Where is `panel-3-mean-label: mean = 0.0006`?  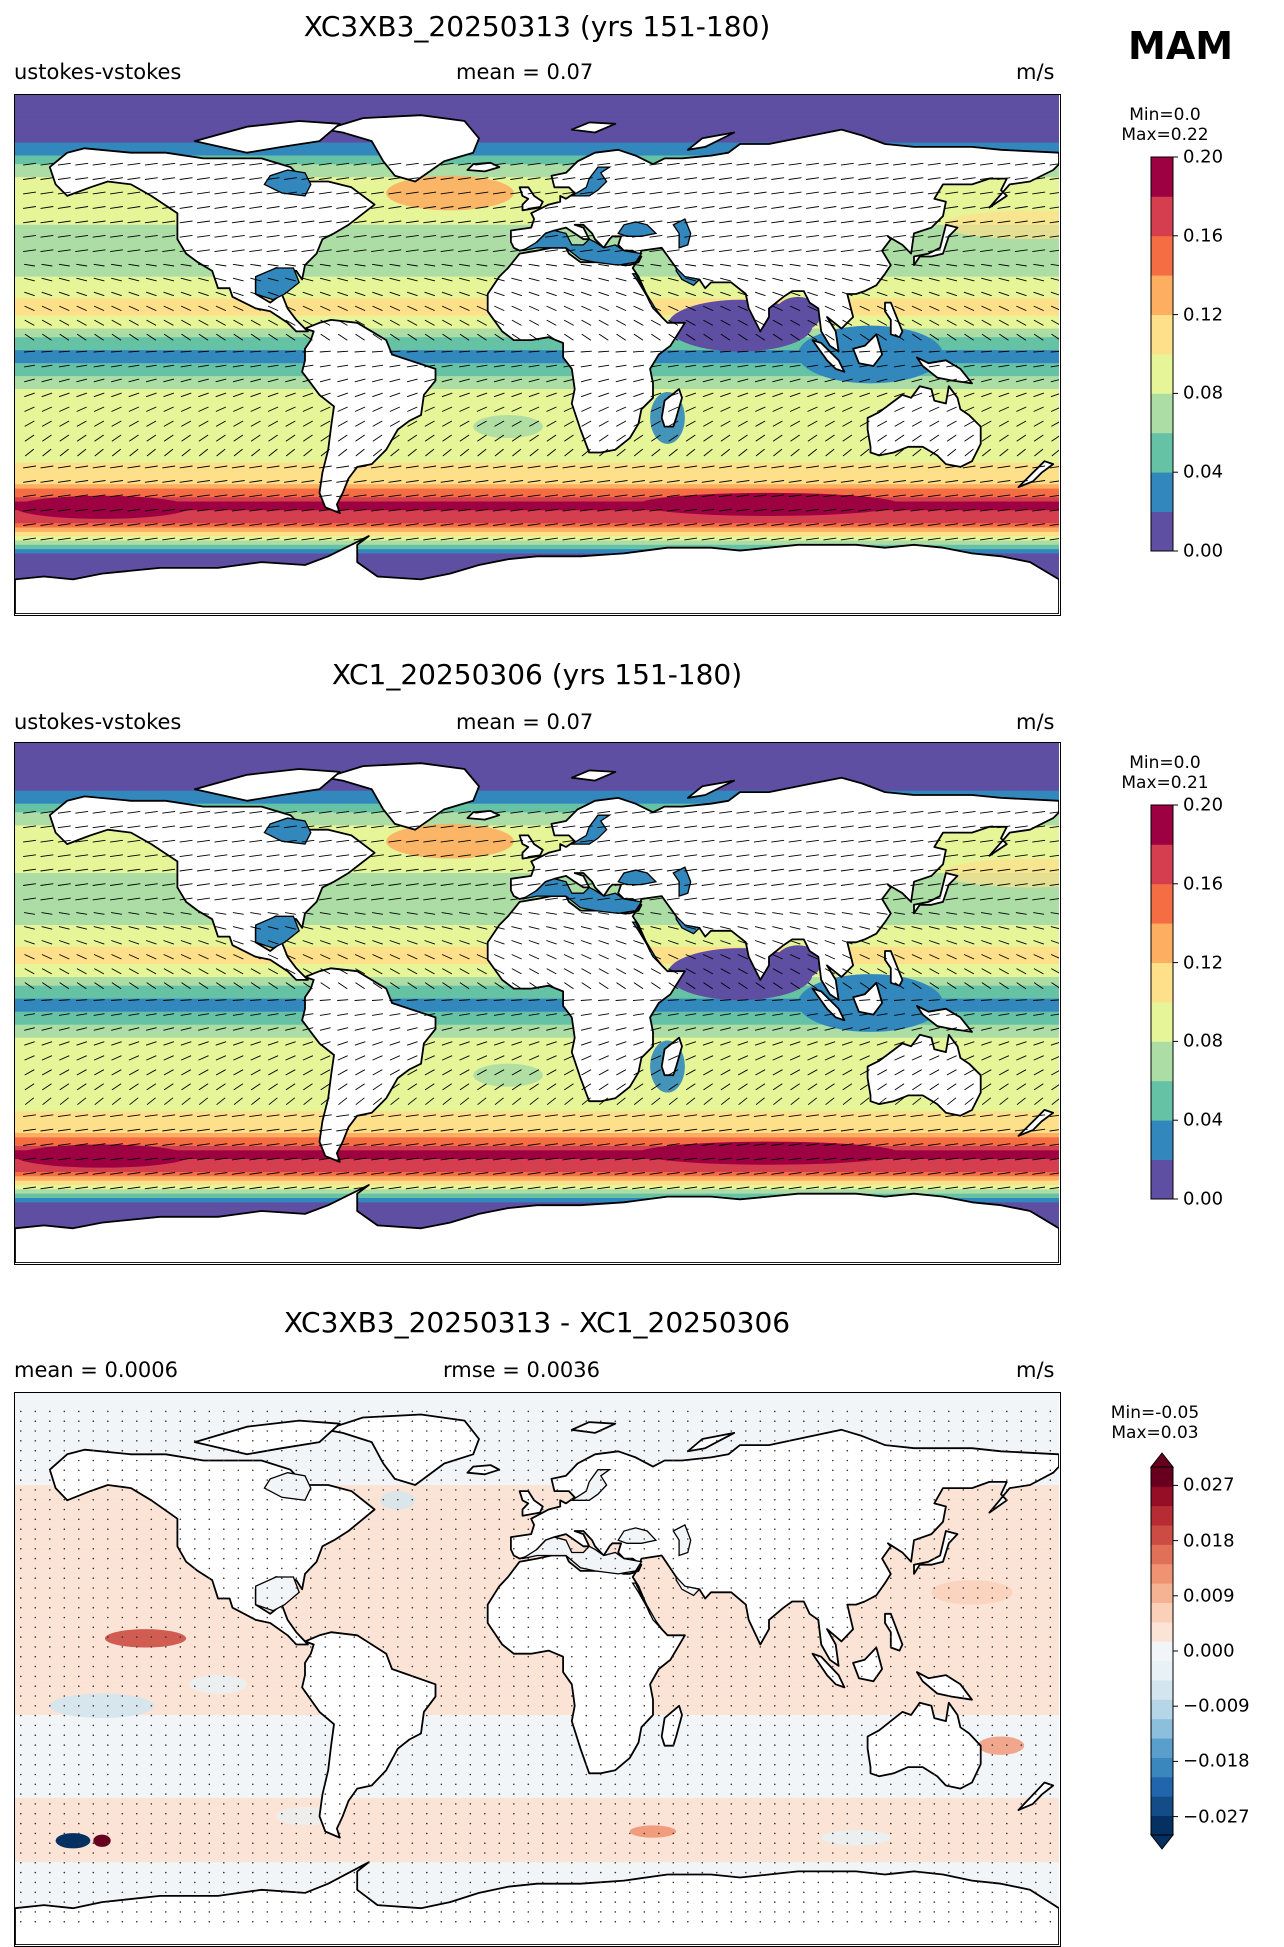
panel-3-mean-label: mean = 0.0006 is located at coordinates (96, 1370).